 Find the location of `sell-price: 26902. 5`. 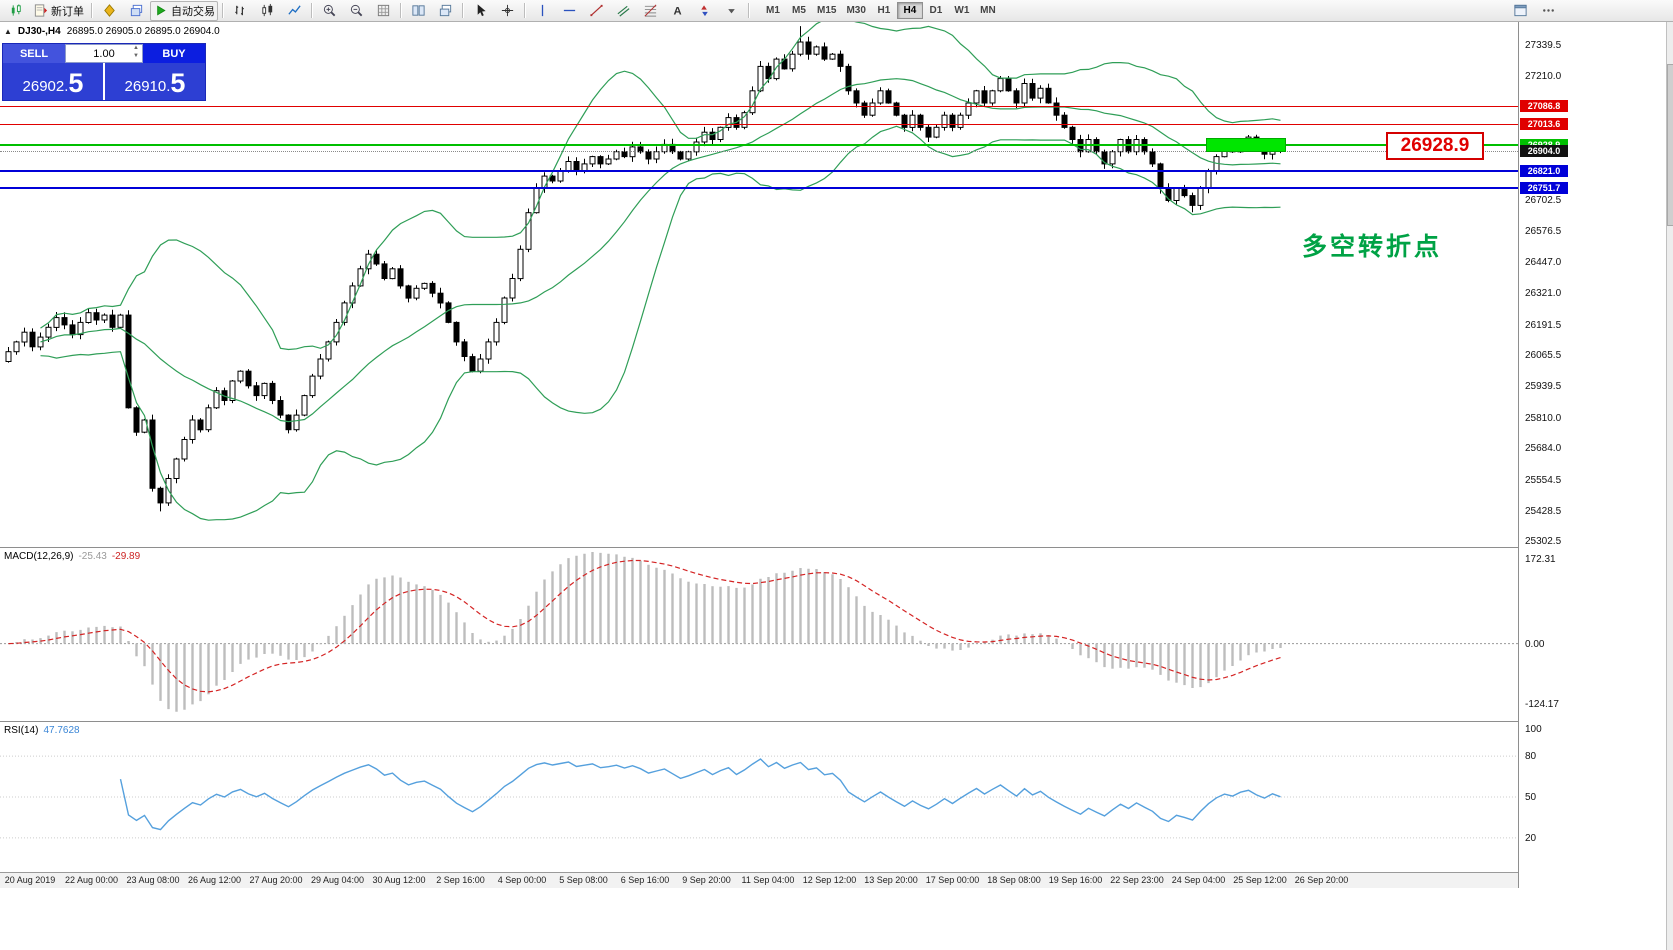

sell-price: 26902. 5 is located at coordinates (53, 81).